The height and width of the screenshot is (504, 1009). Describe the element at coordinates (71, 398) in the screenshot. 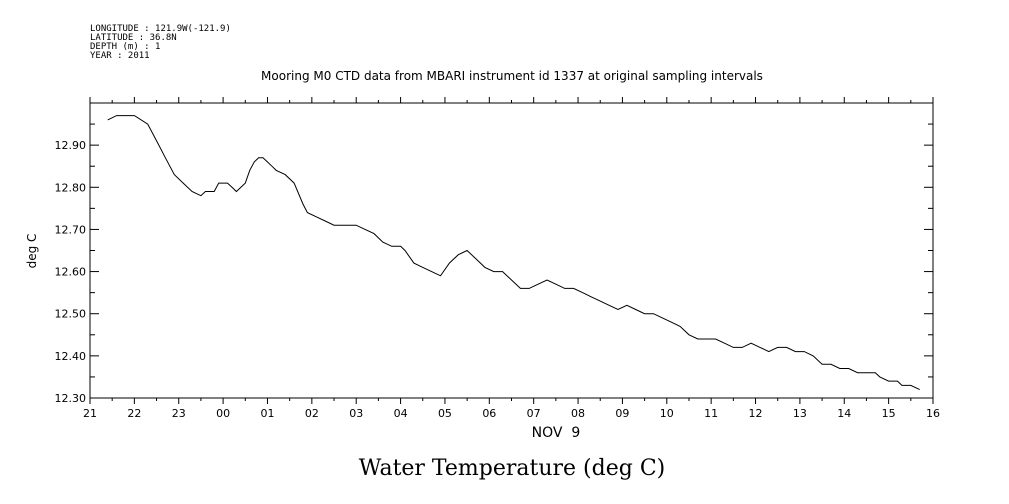

I see `y-tick-label: 12.30` at that location.